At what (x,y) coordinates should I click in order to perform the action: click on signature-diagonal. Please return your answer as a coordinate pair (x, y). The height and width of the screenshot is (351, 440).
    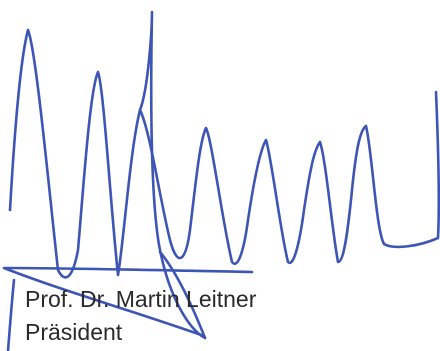
    Looking at the image, I should click on (104, 302).